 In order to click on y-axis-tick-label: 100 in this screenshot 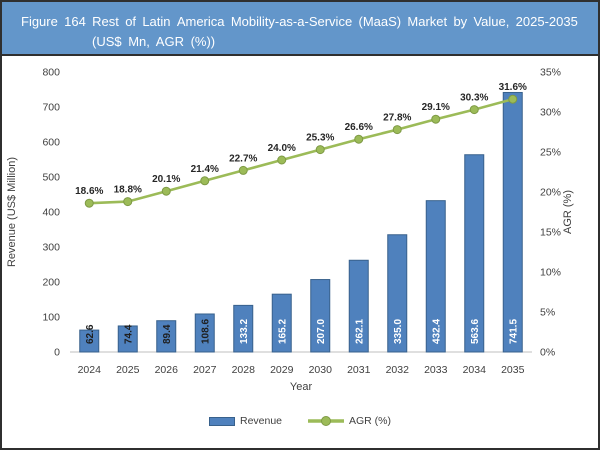, I will do `click(51, 318)`.